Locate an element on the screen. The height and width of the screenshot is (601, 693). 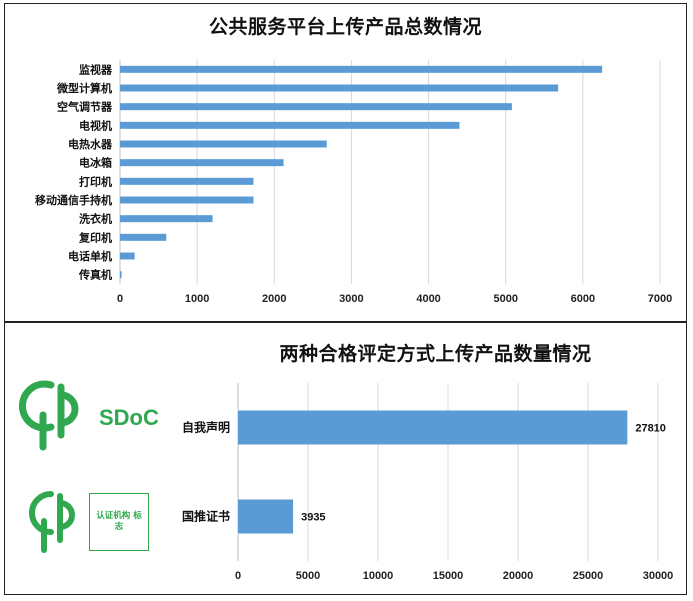
category-label: 电热水器 is located at coordinates (90, 144).